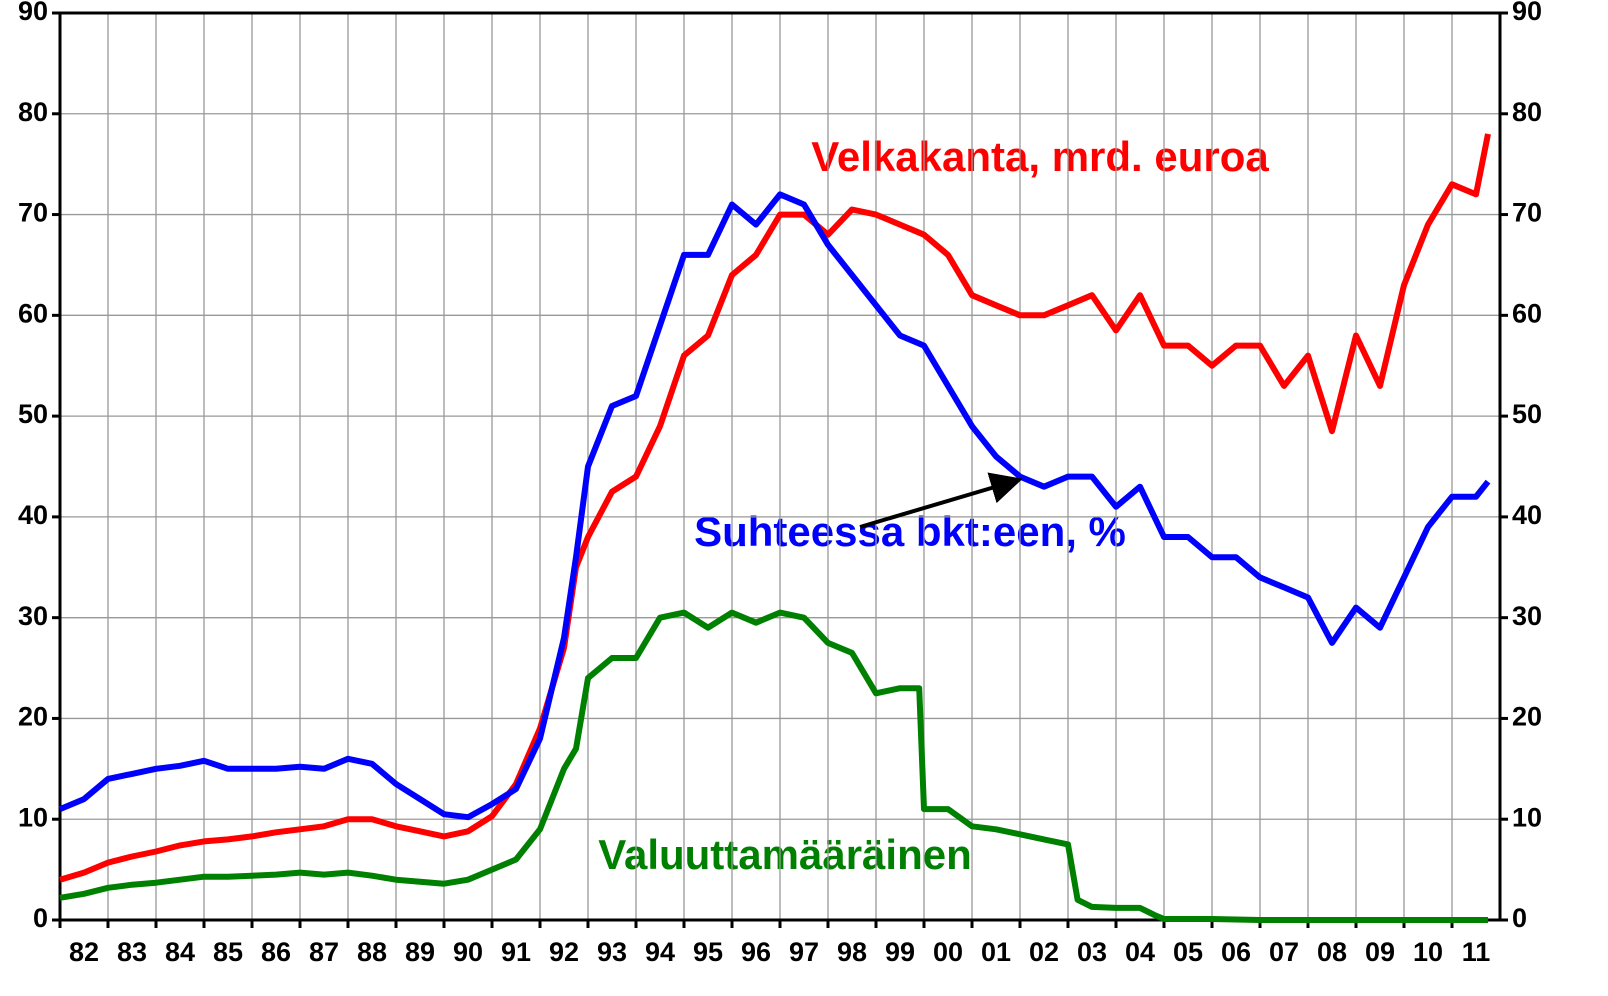  I want to click on x-tick-label: 88, so click(372, 952).